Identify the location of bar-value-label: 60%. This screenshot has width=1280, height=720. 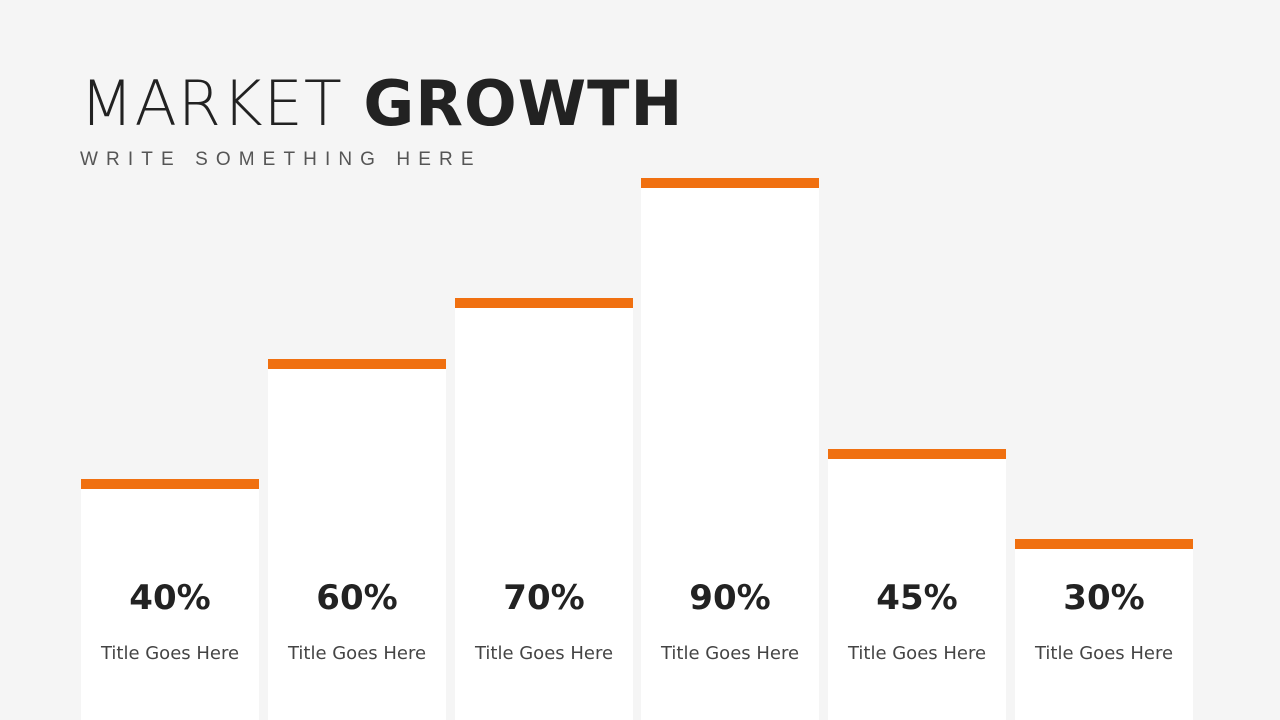
(357, 598).